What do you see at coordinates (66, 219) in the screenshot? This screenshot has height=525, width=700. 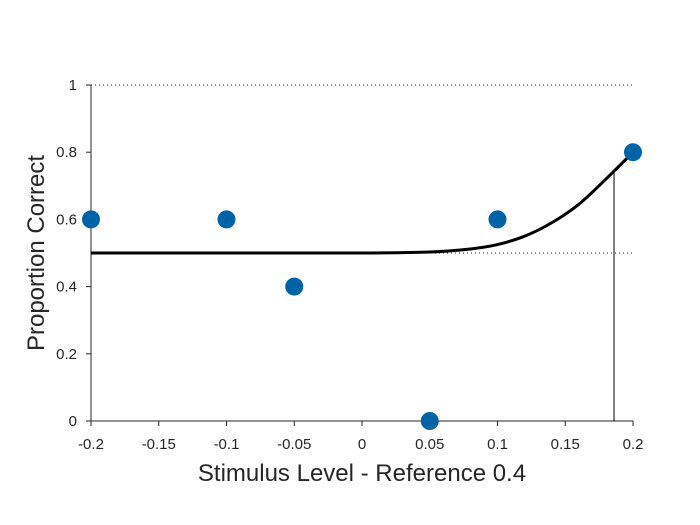 I see `y-tick-label: 0.6` at bounding box center [66, 219].